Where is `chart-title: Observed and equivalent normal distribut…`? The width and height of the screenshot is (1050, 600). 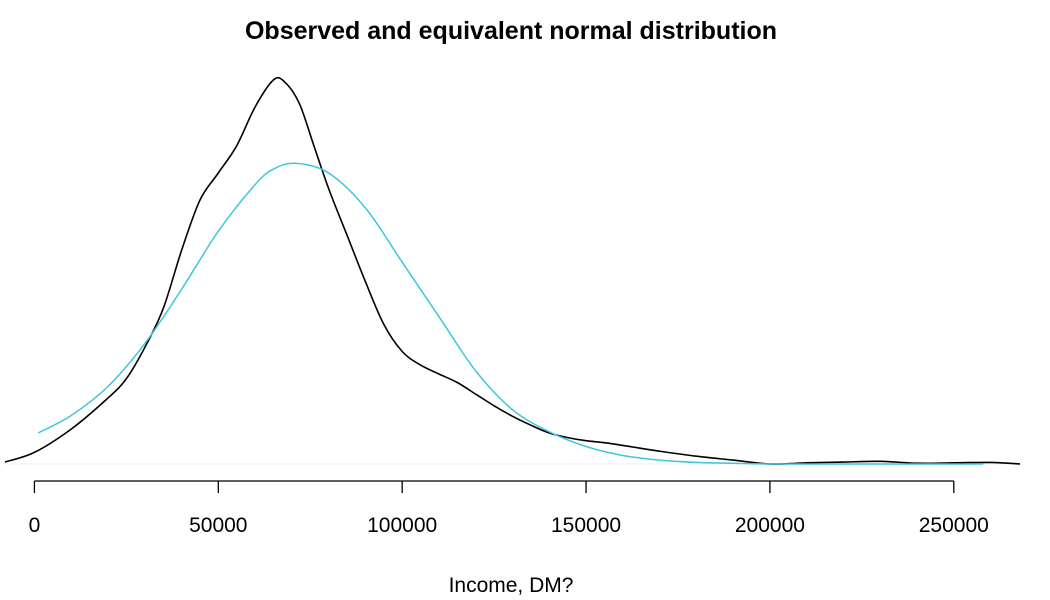
chart-title: Observed and equivalent normal distribut… is located at coordinates (511, 31).